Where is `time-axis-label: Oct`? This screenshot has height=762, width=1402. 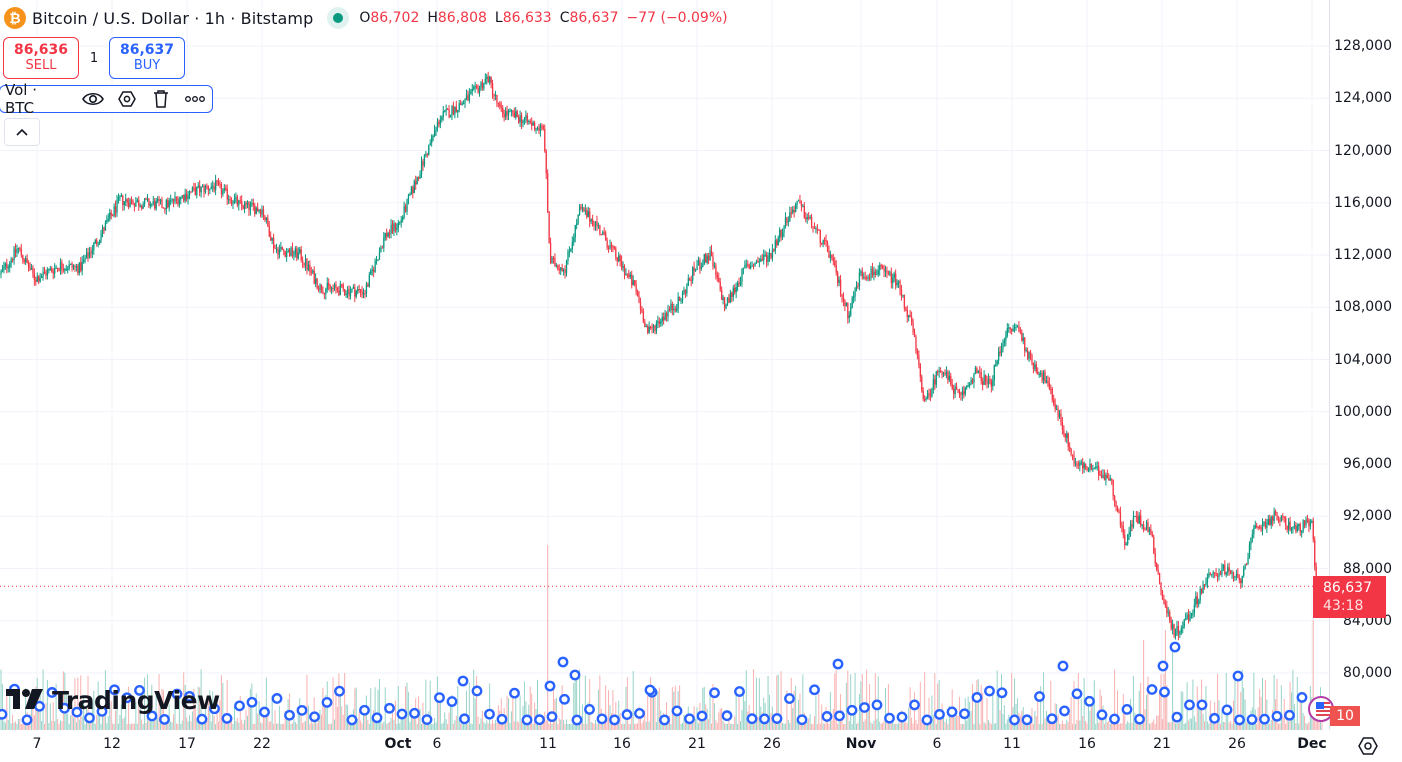
time-axis-label: Oct is located at coordinates (398, 744).